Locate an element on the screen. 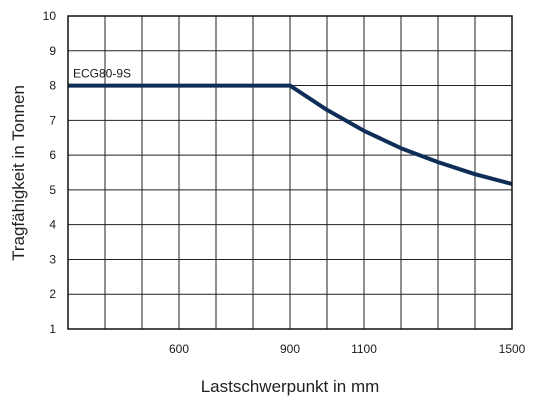 The image size is (533, 397). y-tick-label-0: 1 is located at coordinates (52, 329).